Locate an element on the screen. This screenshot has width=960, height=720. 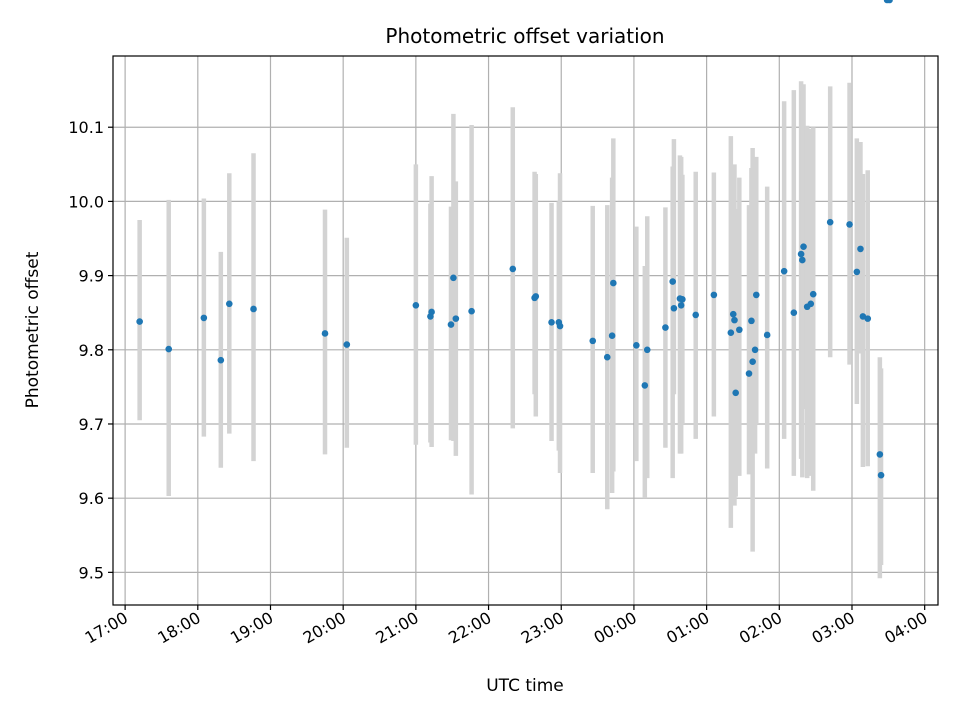
y-axis-label: Photometric offset is located at coordinates (33, 329).